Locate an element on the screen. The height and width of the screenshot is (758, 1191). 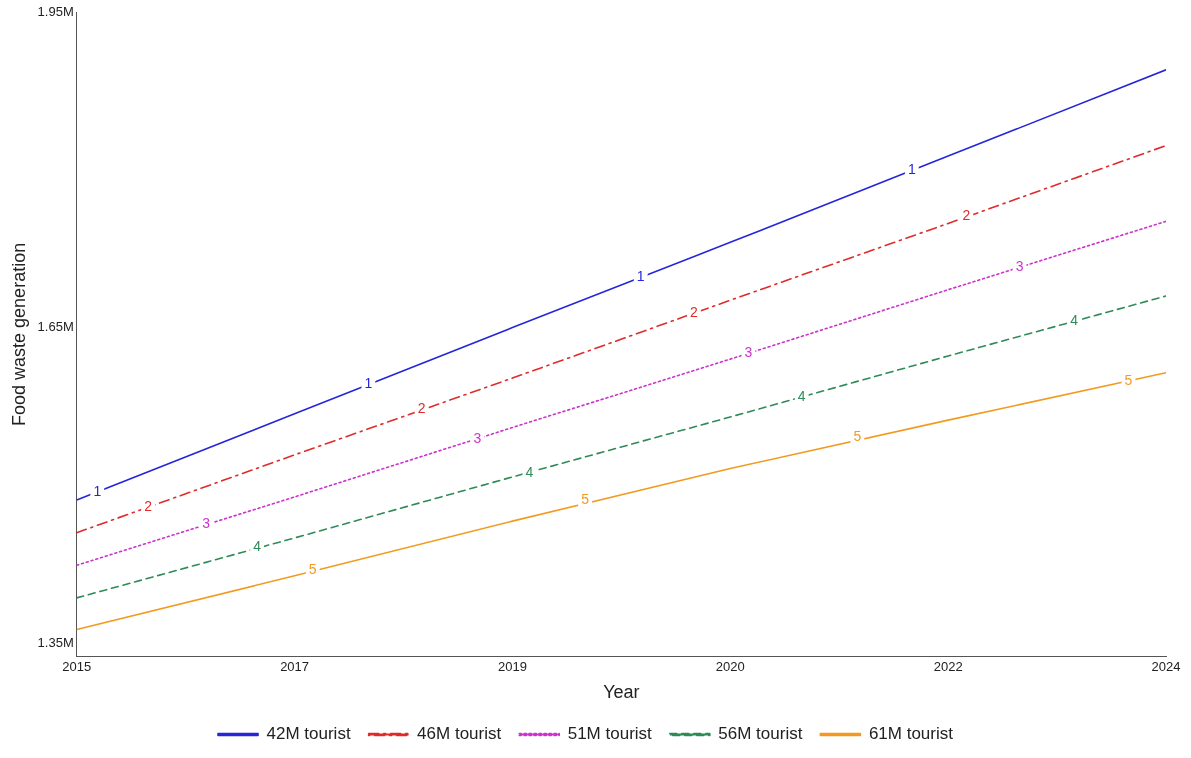
x-tick-label: 2017 is located at coordinates (295, 667).